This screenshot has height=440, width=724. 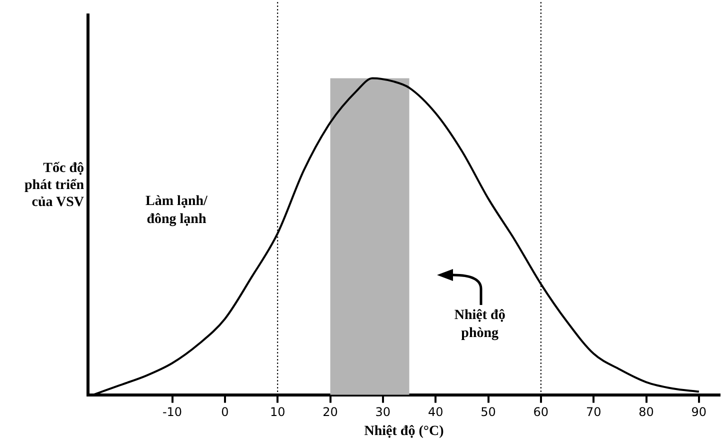 I want to click on x-tick-label: 90, so click(x=699, y=412).